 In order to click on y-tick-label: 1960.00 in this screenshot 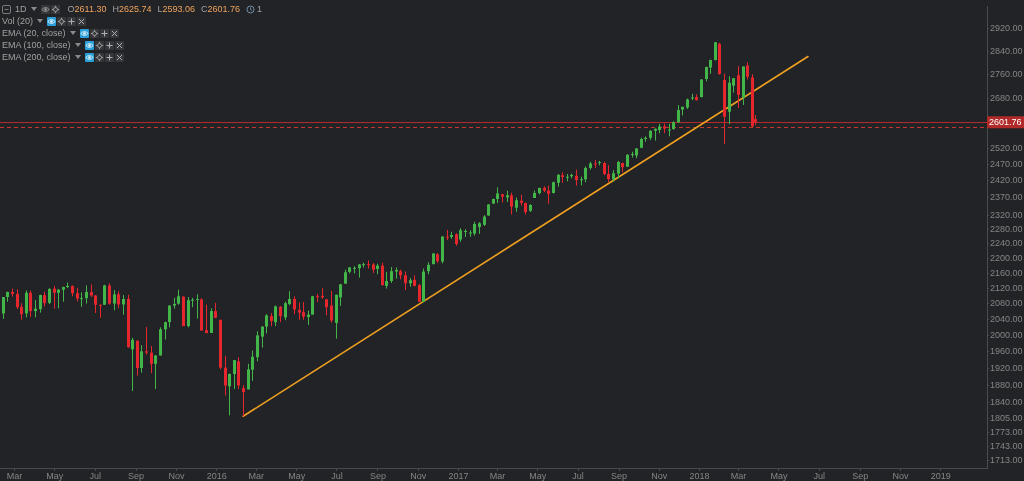, I will do `click(1006, 351)`.